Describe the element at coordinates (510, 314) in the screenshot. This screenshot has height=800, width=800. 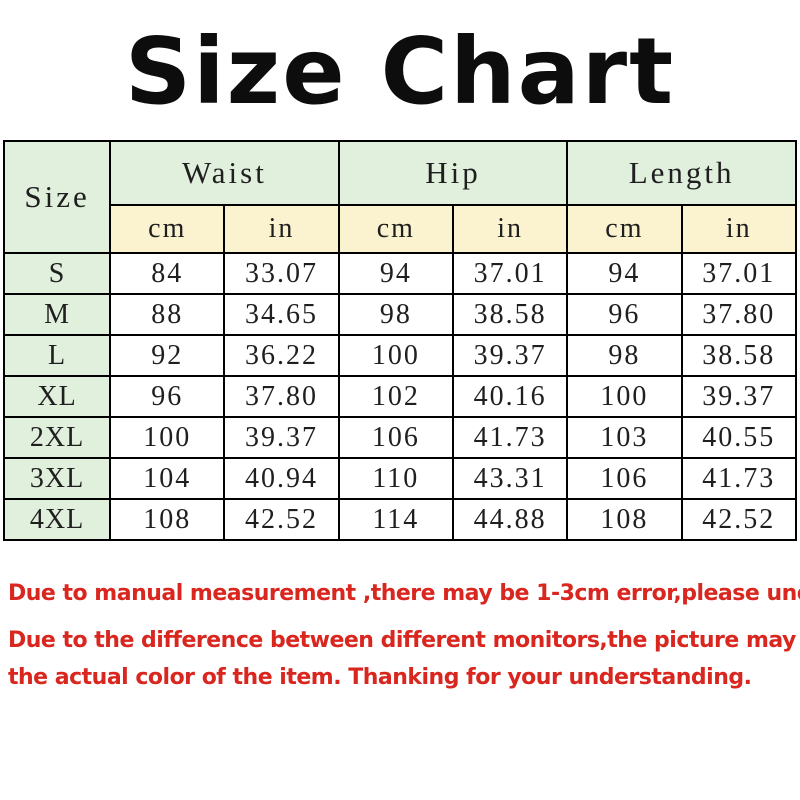
I see `cell-hip-in: 38.58` at that location.